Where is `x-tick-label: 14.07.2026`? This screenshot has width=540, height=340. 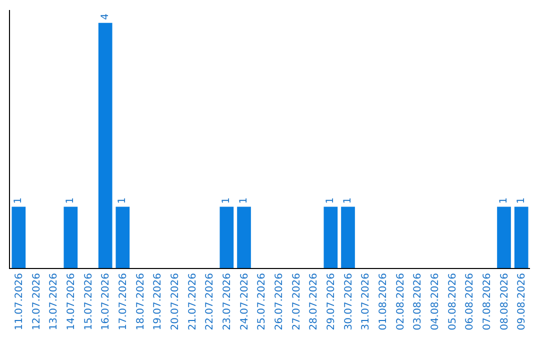
x-tick-label: 14.07.2026 is located at coordinates (71, 301).